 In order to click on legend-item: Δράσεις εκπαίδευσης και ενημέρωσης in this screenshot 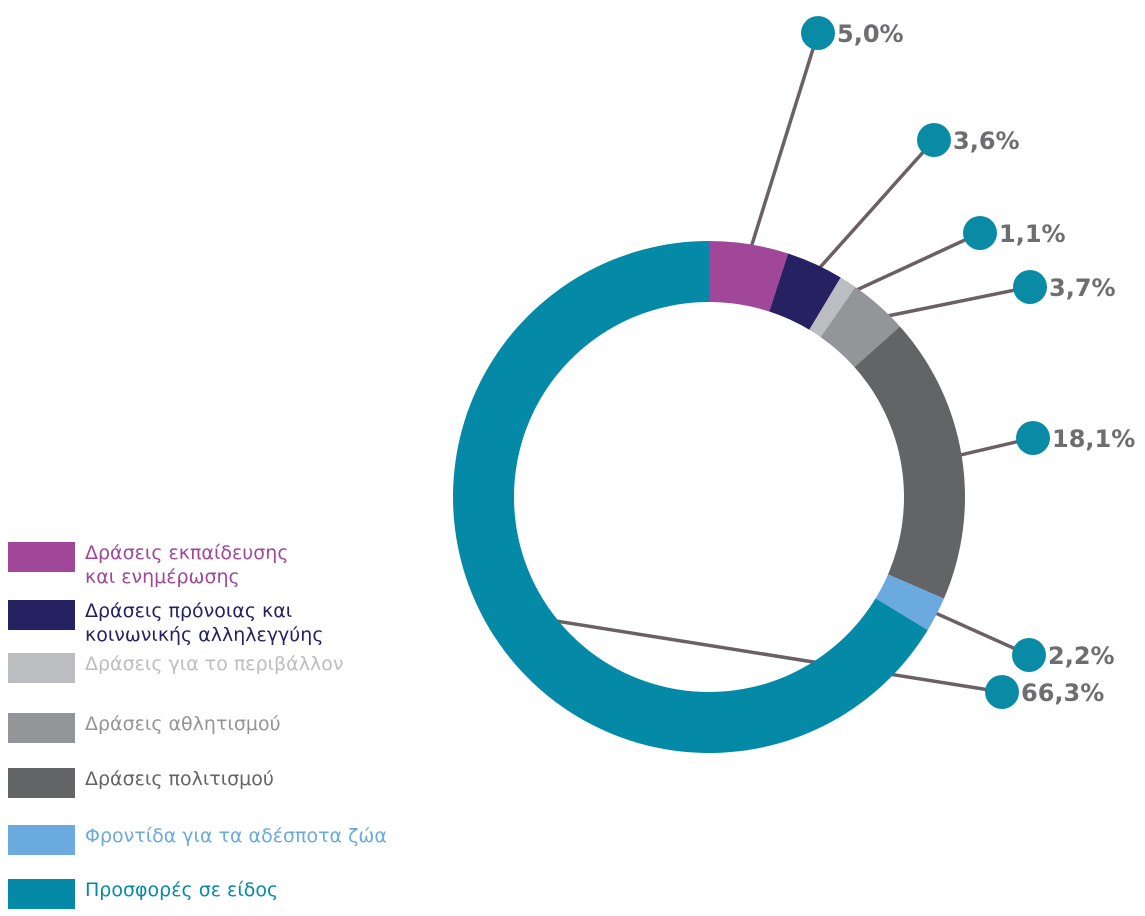, I will do `click(148, 565)`.